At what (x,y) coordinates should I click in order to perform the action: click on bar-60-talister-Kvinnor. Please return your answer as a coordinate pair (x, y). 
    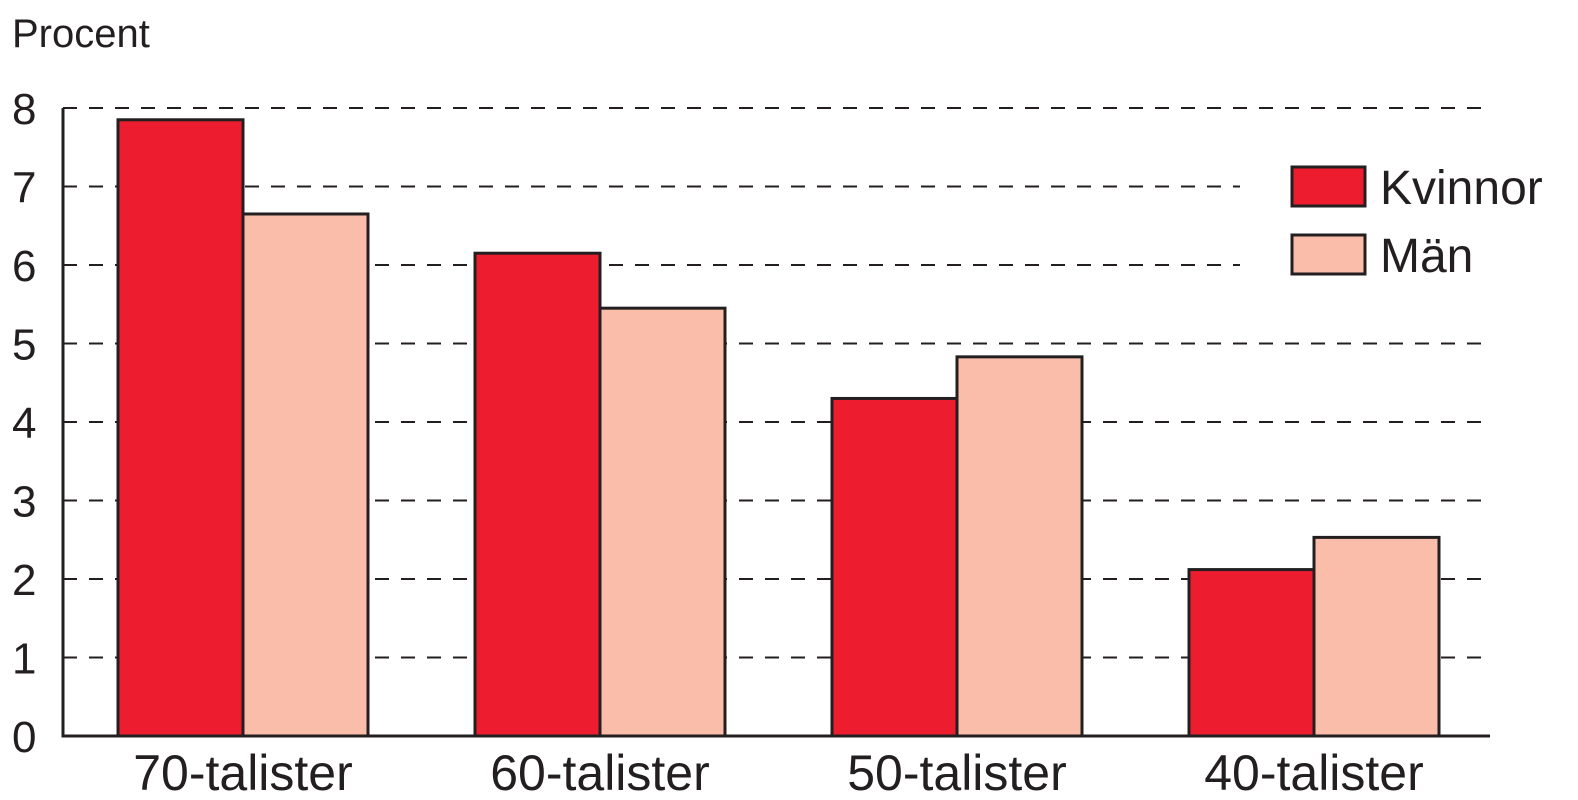
    Looking at the image, I should click on (537, 494).